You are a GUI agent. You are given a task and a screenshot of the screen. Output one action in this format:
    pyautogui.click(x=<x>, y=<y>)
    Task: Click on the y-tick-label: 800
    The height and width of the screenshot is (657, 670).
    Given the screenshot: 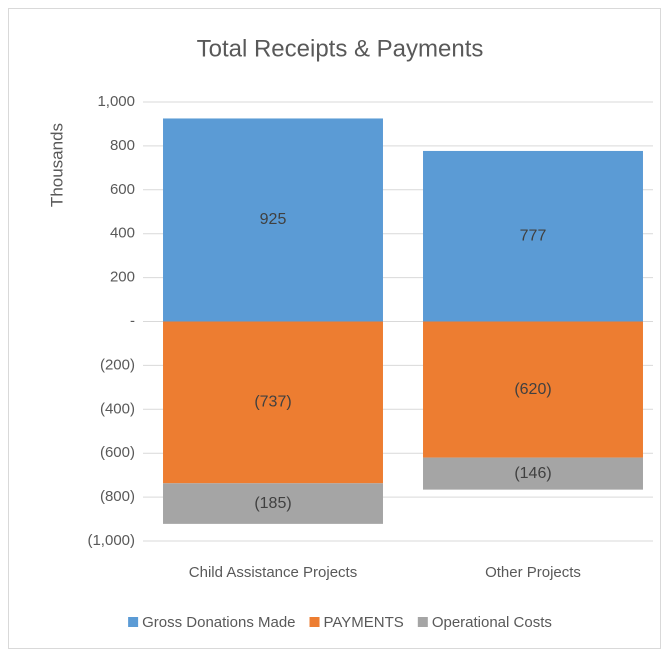 What is the action you would take?
    pyautogui.click(x=122, y=145)
    